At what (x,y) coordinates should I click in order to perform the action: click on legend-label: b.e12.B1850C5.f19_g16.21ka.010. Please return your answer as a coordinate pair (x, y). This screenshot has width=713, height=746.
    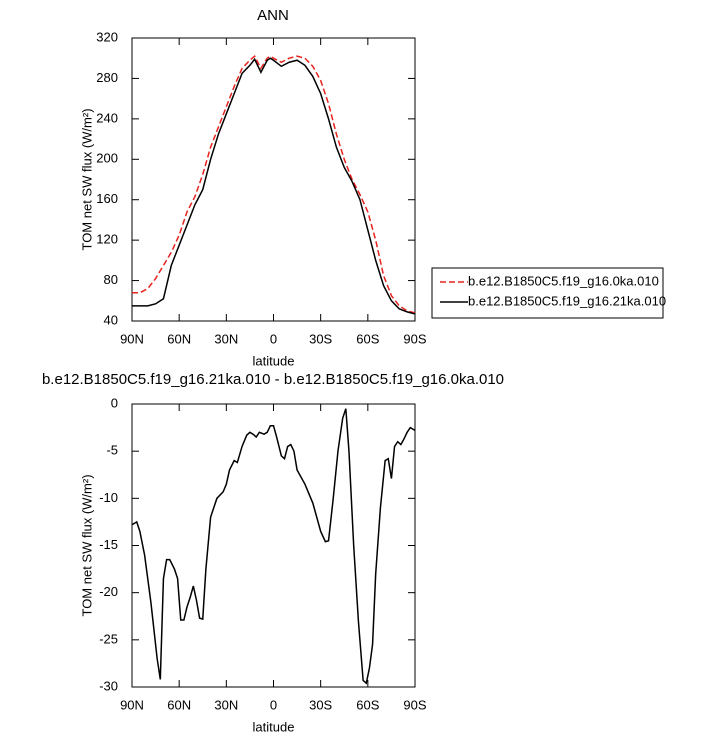
    Looking at the image, I should click on (567, 300).